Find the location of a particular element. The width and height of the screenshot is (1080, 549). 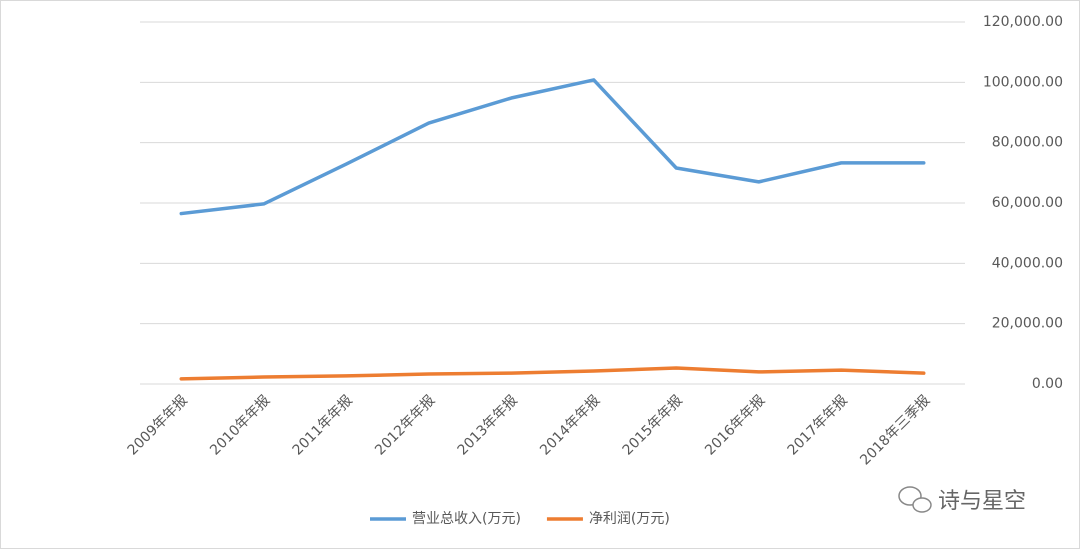

y-tick-label: 120,000.00 is located at coordinates (1023, 22).